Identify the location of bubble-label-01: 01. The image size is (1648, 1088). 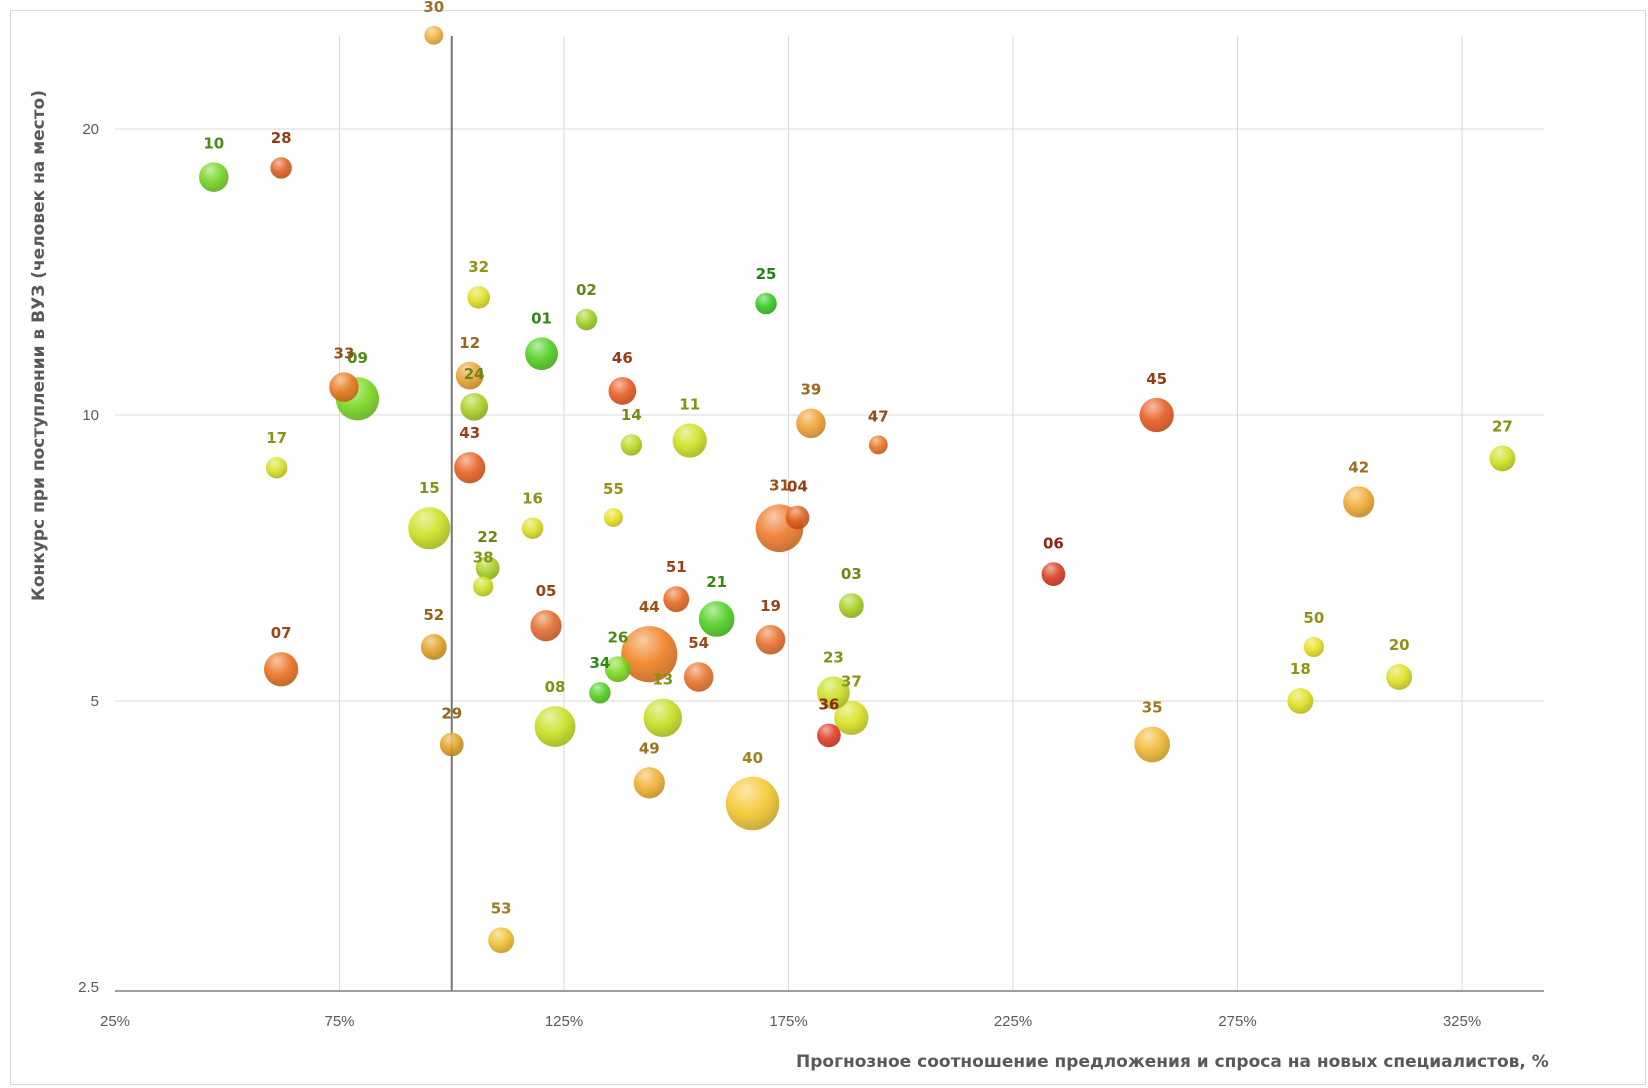
(541, 318).